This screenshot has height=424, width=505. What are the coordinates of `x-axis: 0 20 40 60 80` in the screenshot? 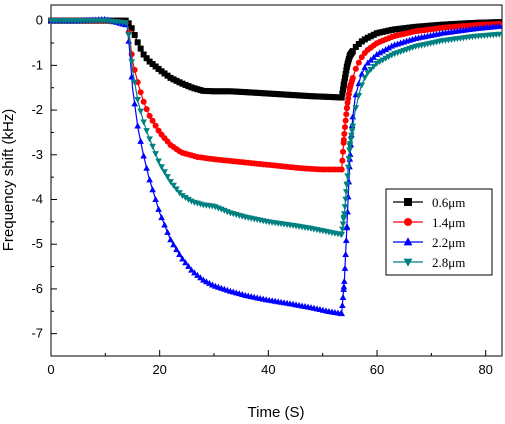 It's located at (270, 363).